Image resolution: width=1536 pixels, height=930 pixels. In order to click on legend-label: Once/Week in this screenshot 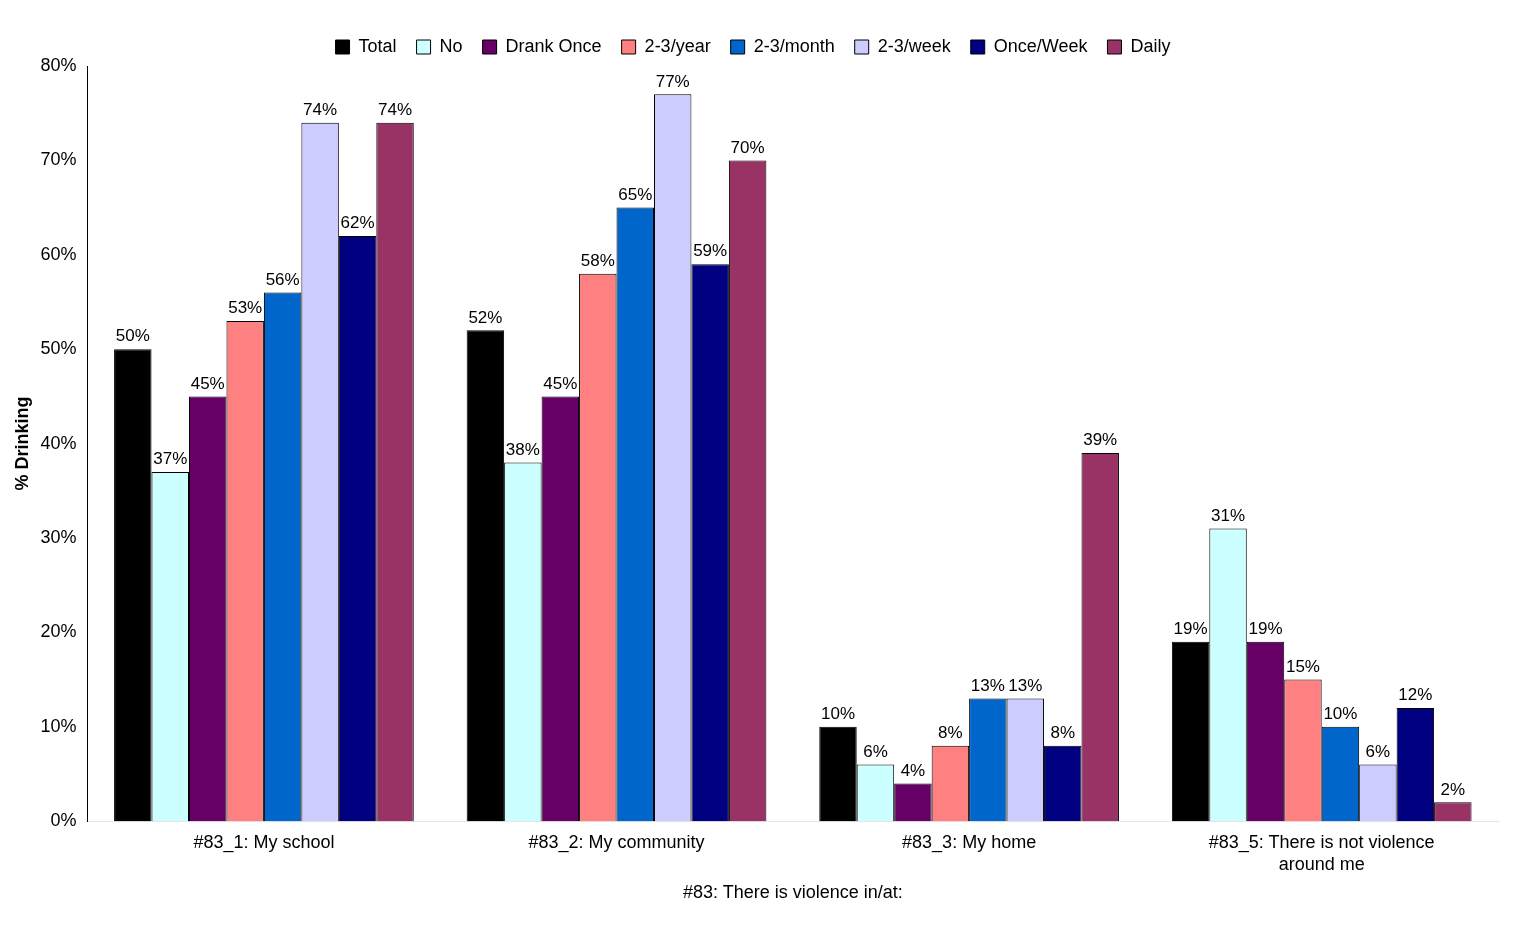, I will do `click(1041, 45)`.